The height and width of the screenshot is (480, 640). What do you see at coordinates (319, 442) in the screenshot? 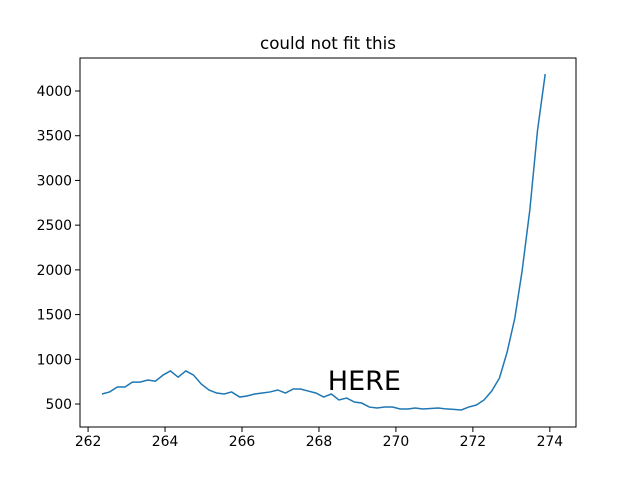
I see `x-tick-label: 268` at bounding box center [319, 442].